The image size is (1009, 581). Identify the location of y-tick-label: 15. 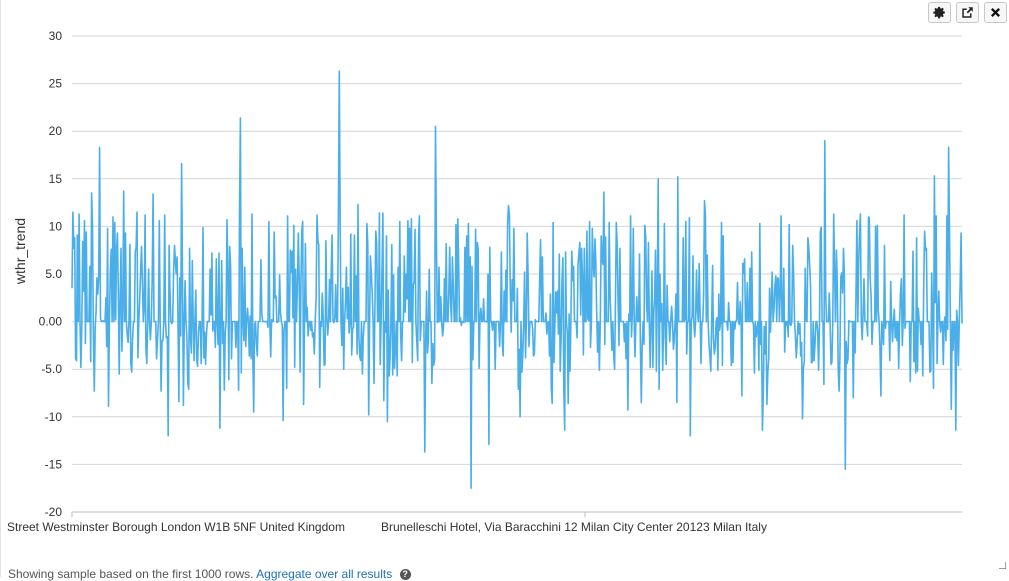
(56, 179).